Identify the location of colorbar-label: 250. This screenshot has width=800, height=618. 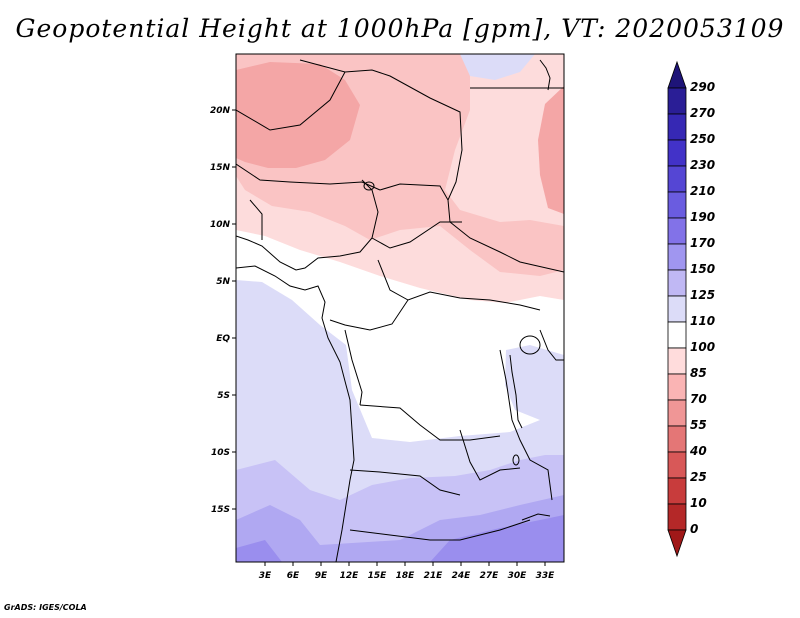
(702, 139).